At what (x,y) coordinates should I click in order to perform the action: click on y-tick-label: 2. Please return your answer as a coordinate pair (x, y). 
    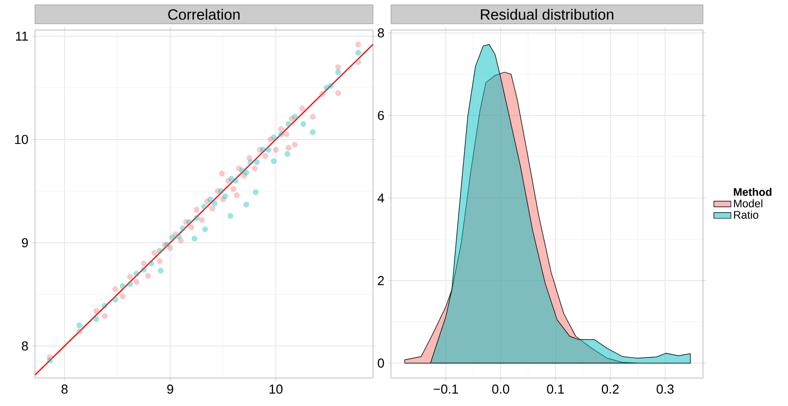
    Looking at the image, I should click on (381, 281).